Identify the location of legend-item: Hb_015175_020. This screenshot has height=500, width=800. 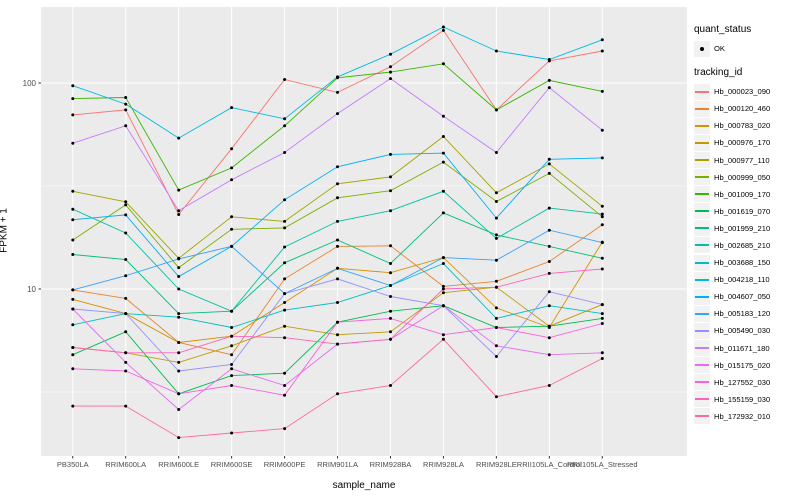
(747, 365).